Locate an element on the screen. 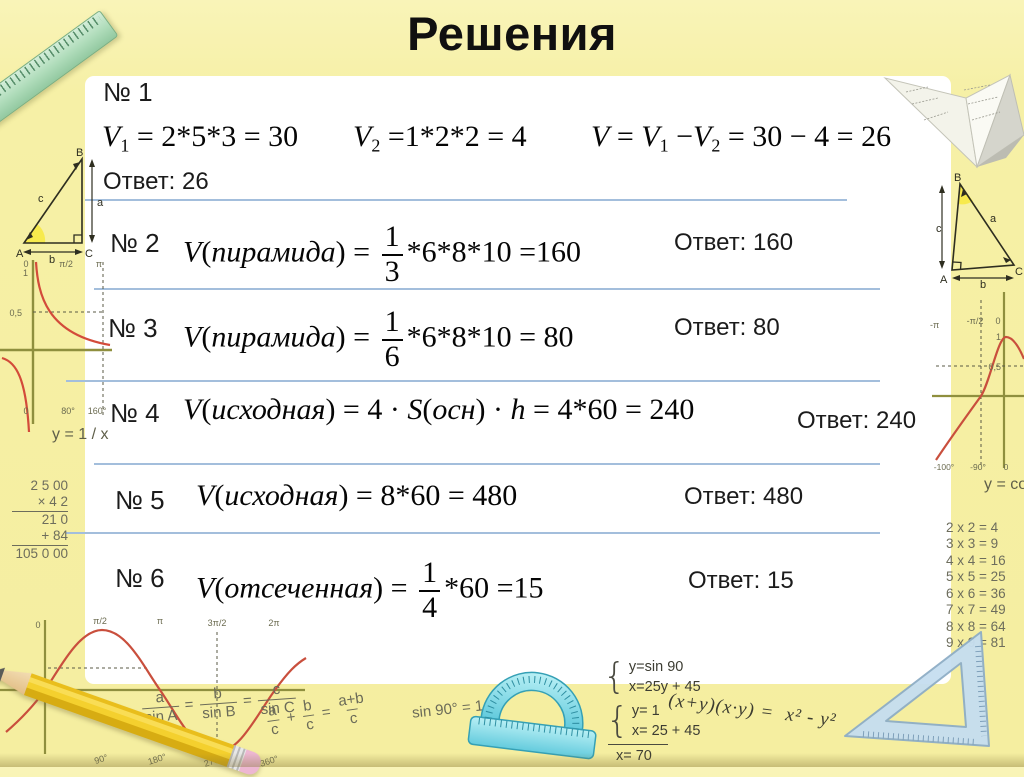 The width and height of the screenshot is (1024, 777). formula-token: S is located at coordinates (415, 409).